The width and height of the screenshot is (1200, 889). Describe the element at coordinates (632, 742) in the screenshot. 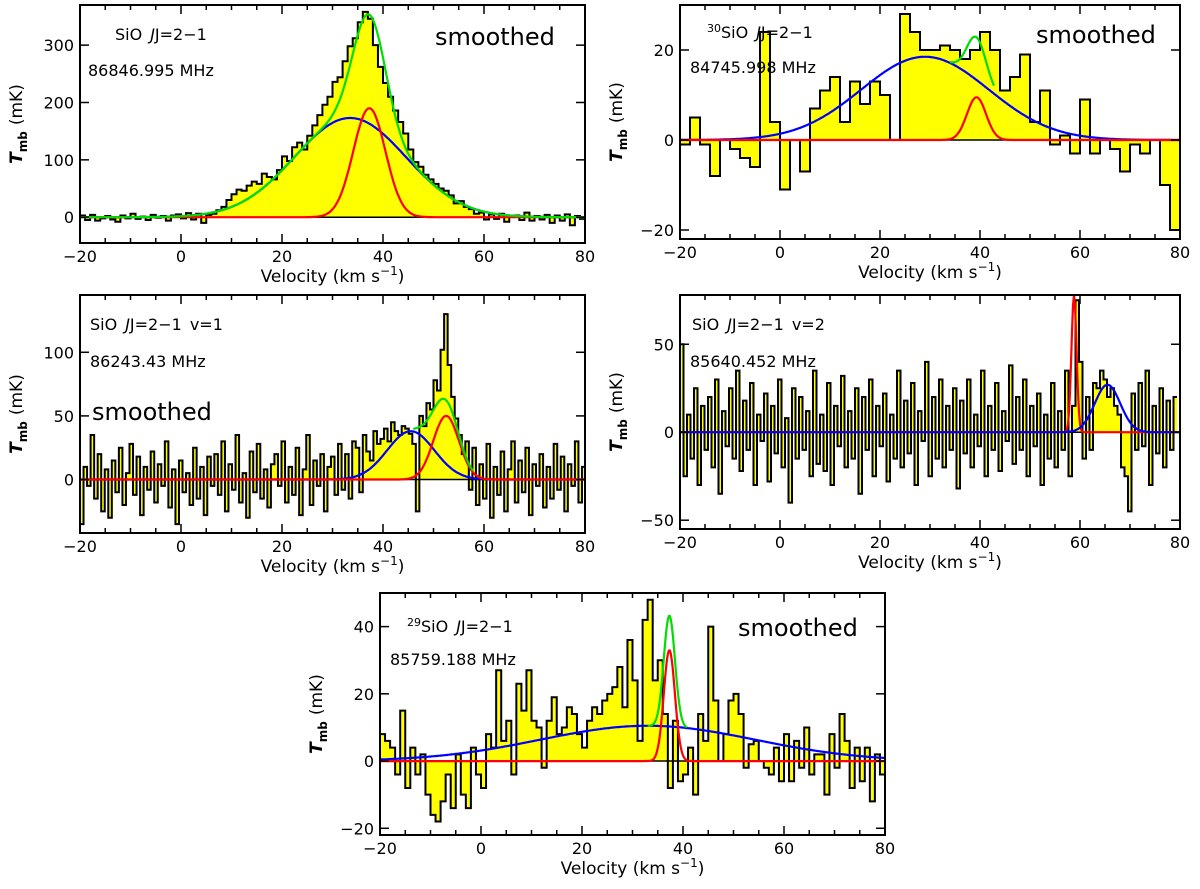

I see `panel-4-fit-broad` at that location.